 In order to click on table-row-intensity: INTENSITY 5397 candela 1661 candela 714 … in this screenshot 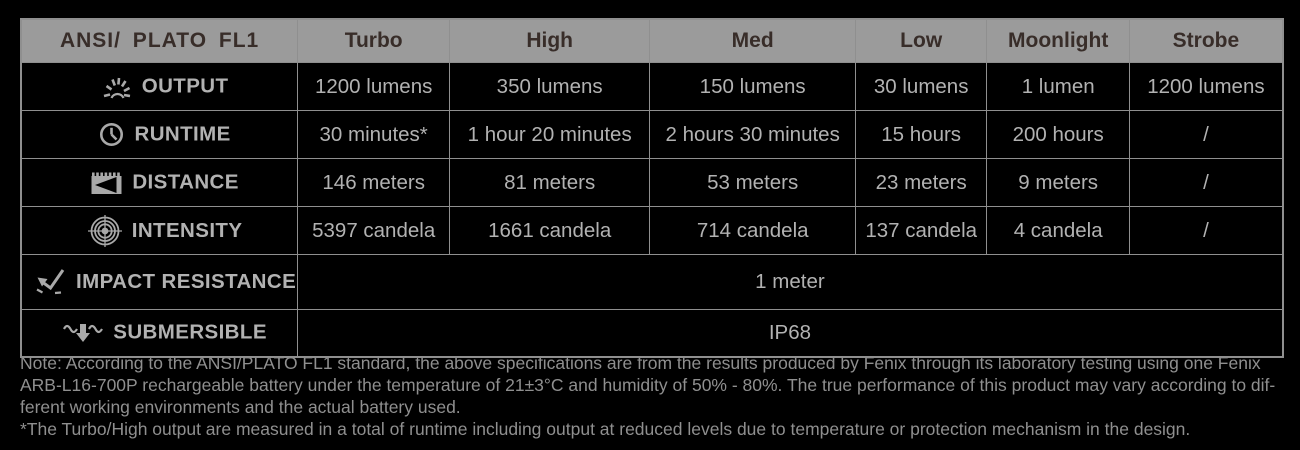, I will do `click(652, 230)`.